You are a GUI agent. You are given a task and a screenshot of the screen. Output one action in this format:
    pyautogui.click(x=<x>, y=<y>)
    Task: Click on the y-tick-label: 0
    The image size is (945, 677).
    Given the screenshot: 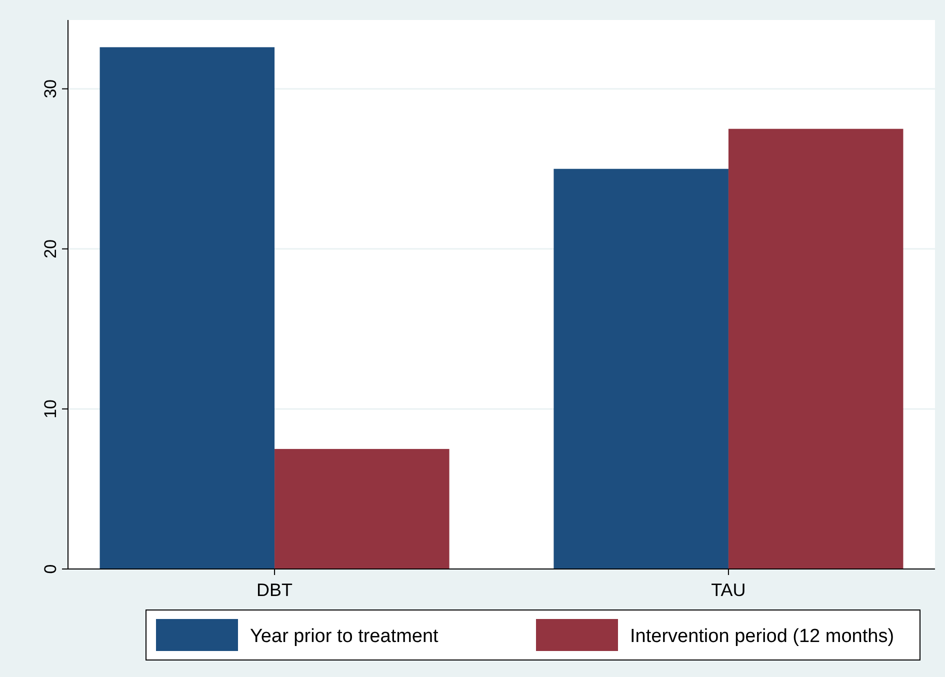 What is the action you would take?
    pyautogui.click(x=50, y=569)
    